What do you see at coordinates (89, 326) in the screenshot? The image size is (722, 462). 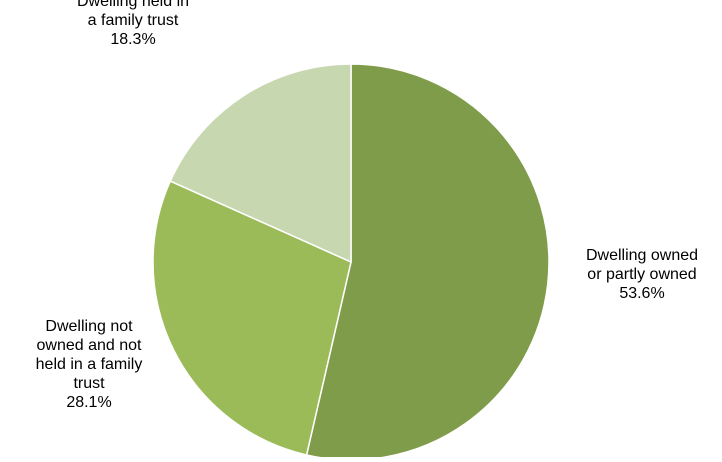 I see `slice-category-label-1-line-0: Dwelling not` at bounding box center [89, 326].